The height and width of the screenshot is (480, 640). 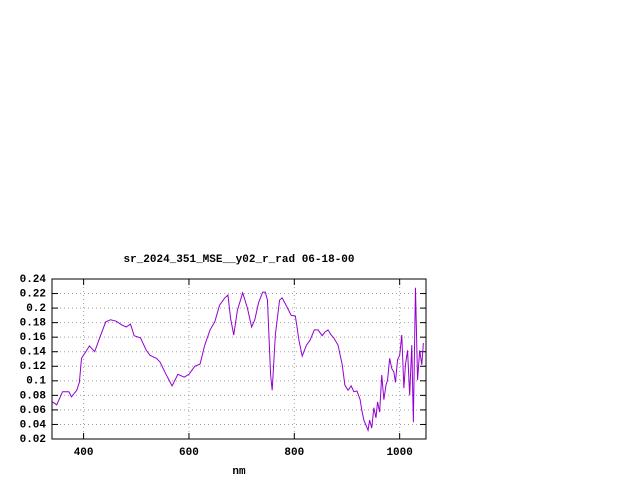 I want to click on y-tick-label: 0.1, so click(x=36, y=382).